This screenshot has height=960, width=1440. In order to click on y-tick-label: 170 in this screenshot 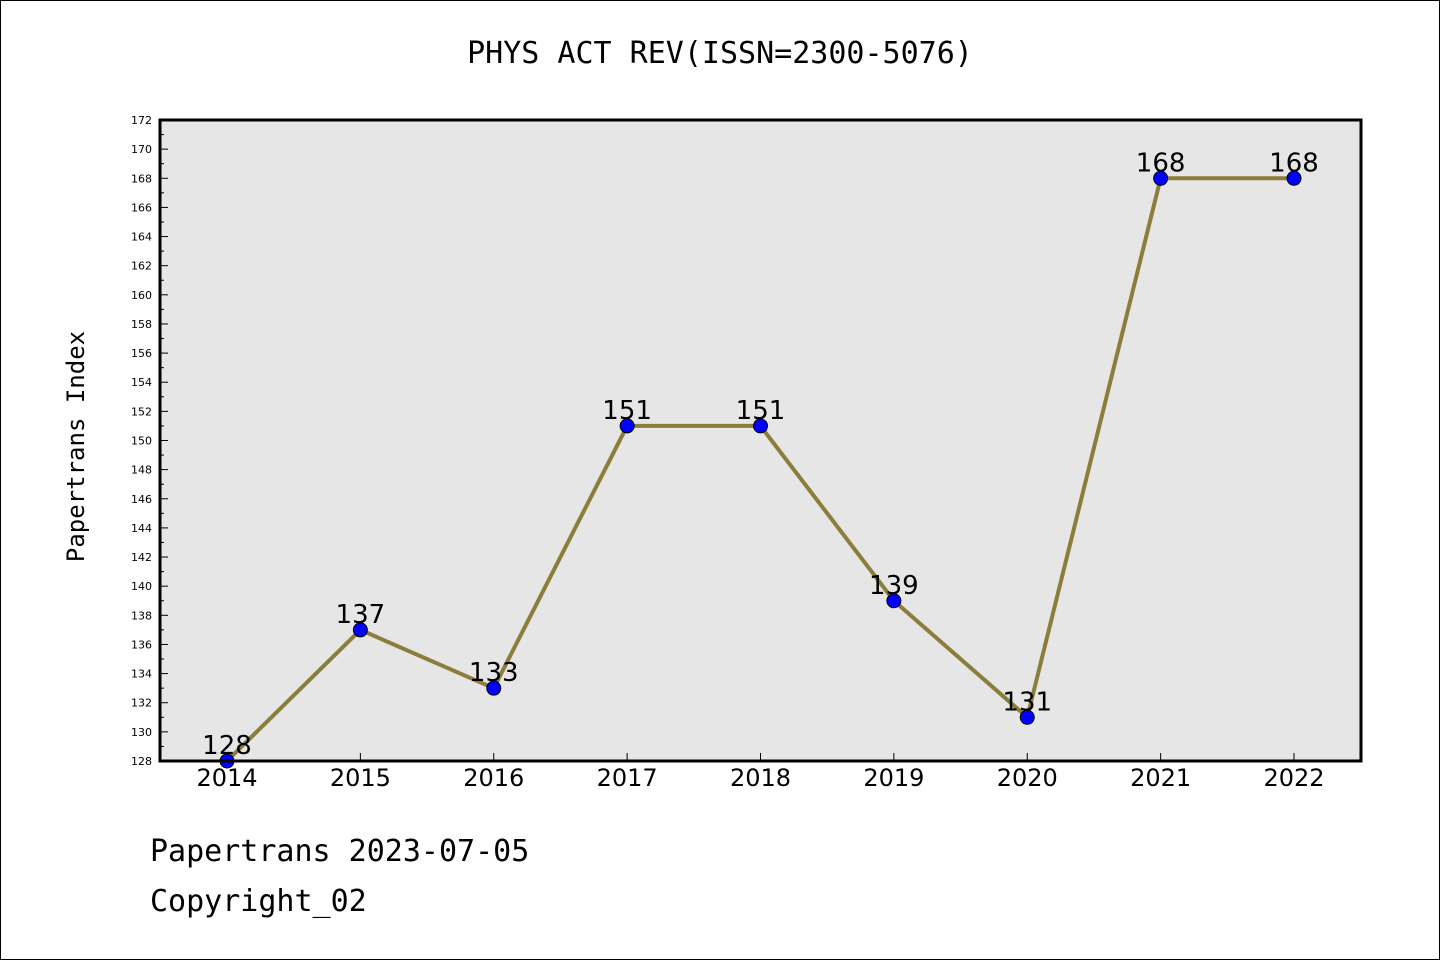, I will do `click(141, 149)`.